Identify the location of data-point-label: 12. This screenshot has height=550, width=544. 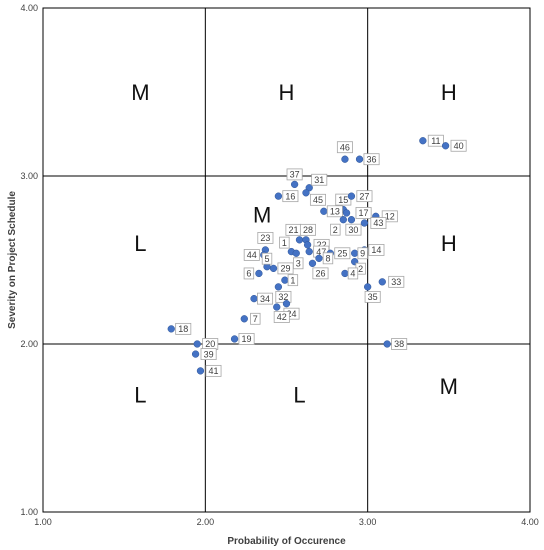
(390, 217).